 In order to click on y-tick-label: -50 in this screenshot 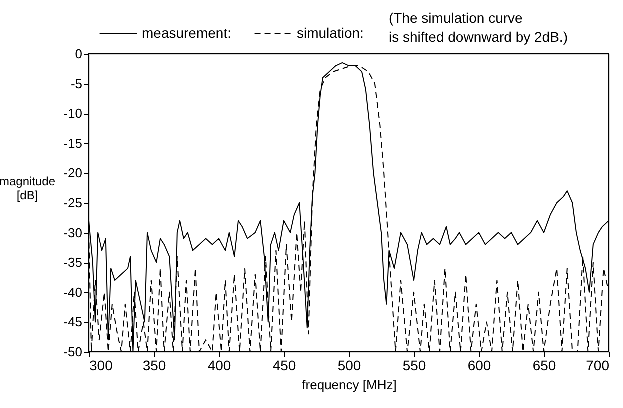, I will do `click(73, 352)`.